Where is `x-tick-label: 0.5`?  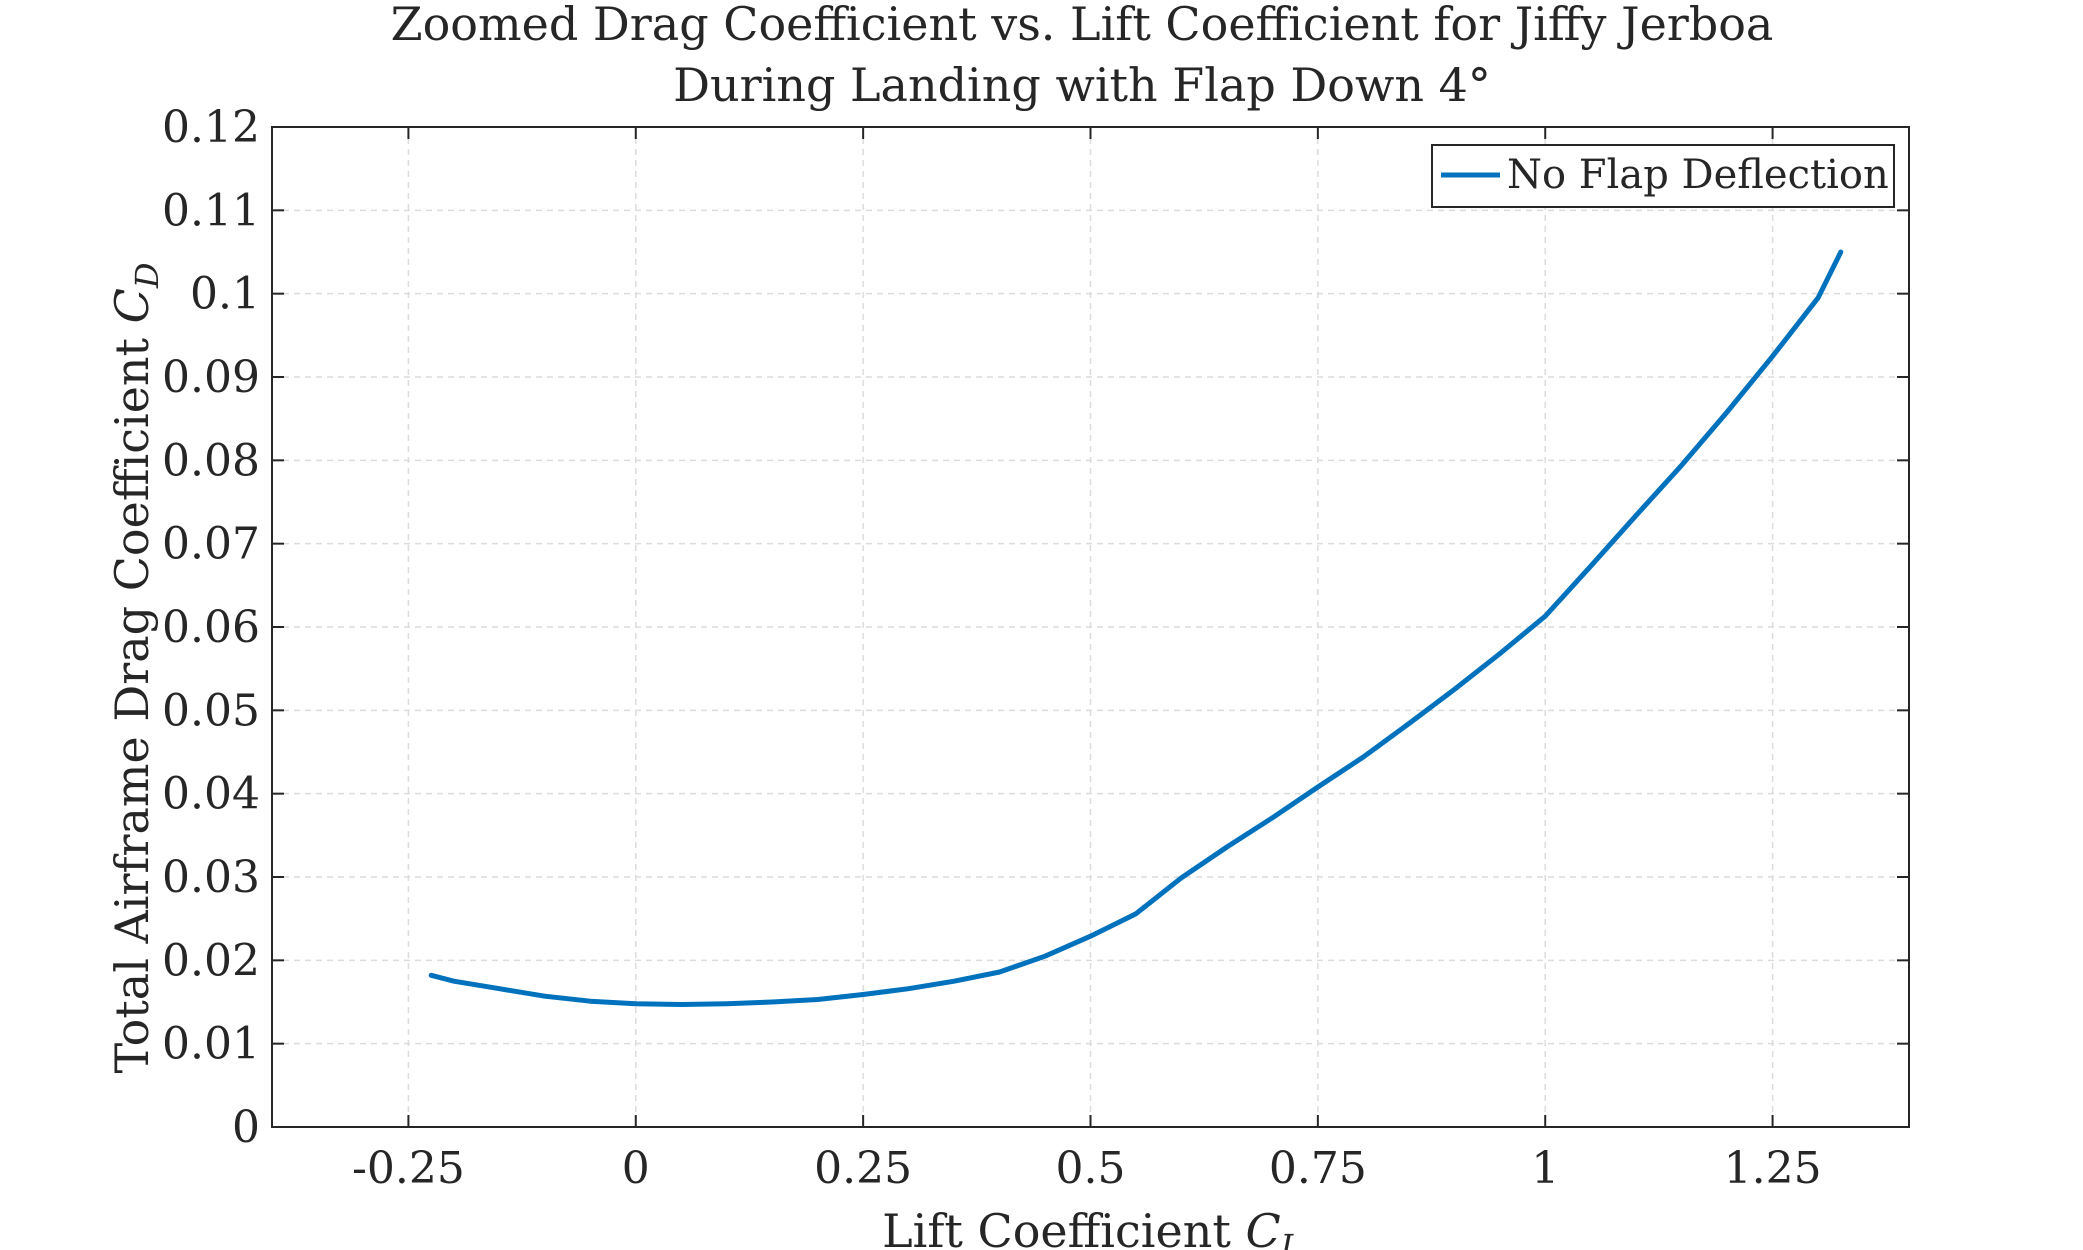
x-tick-label: 0.5 is located at coordinates (1091, 1168).